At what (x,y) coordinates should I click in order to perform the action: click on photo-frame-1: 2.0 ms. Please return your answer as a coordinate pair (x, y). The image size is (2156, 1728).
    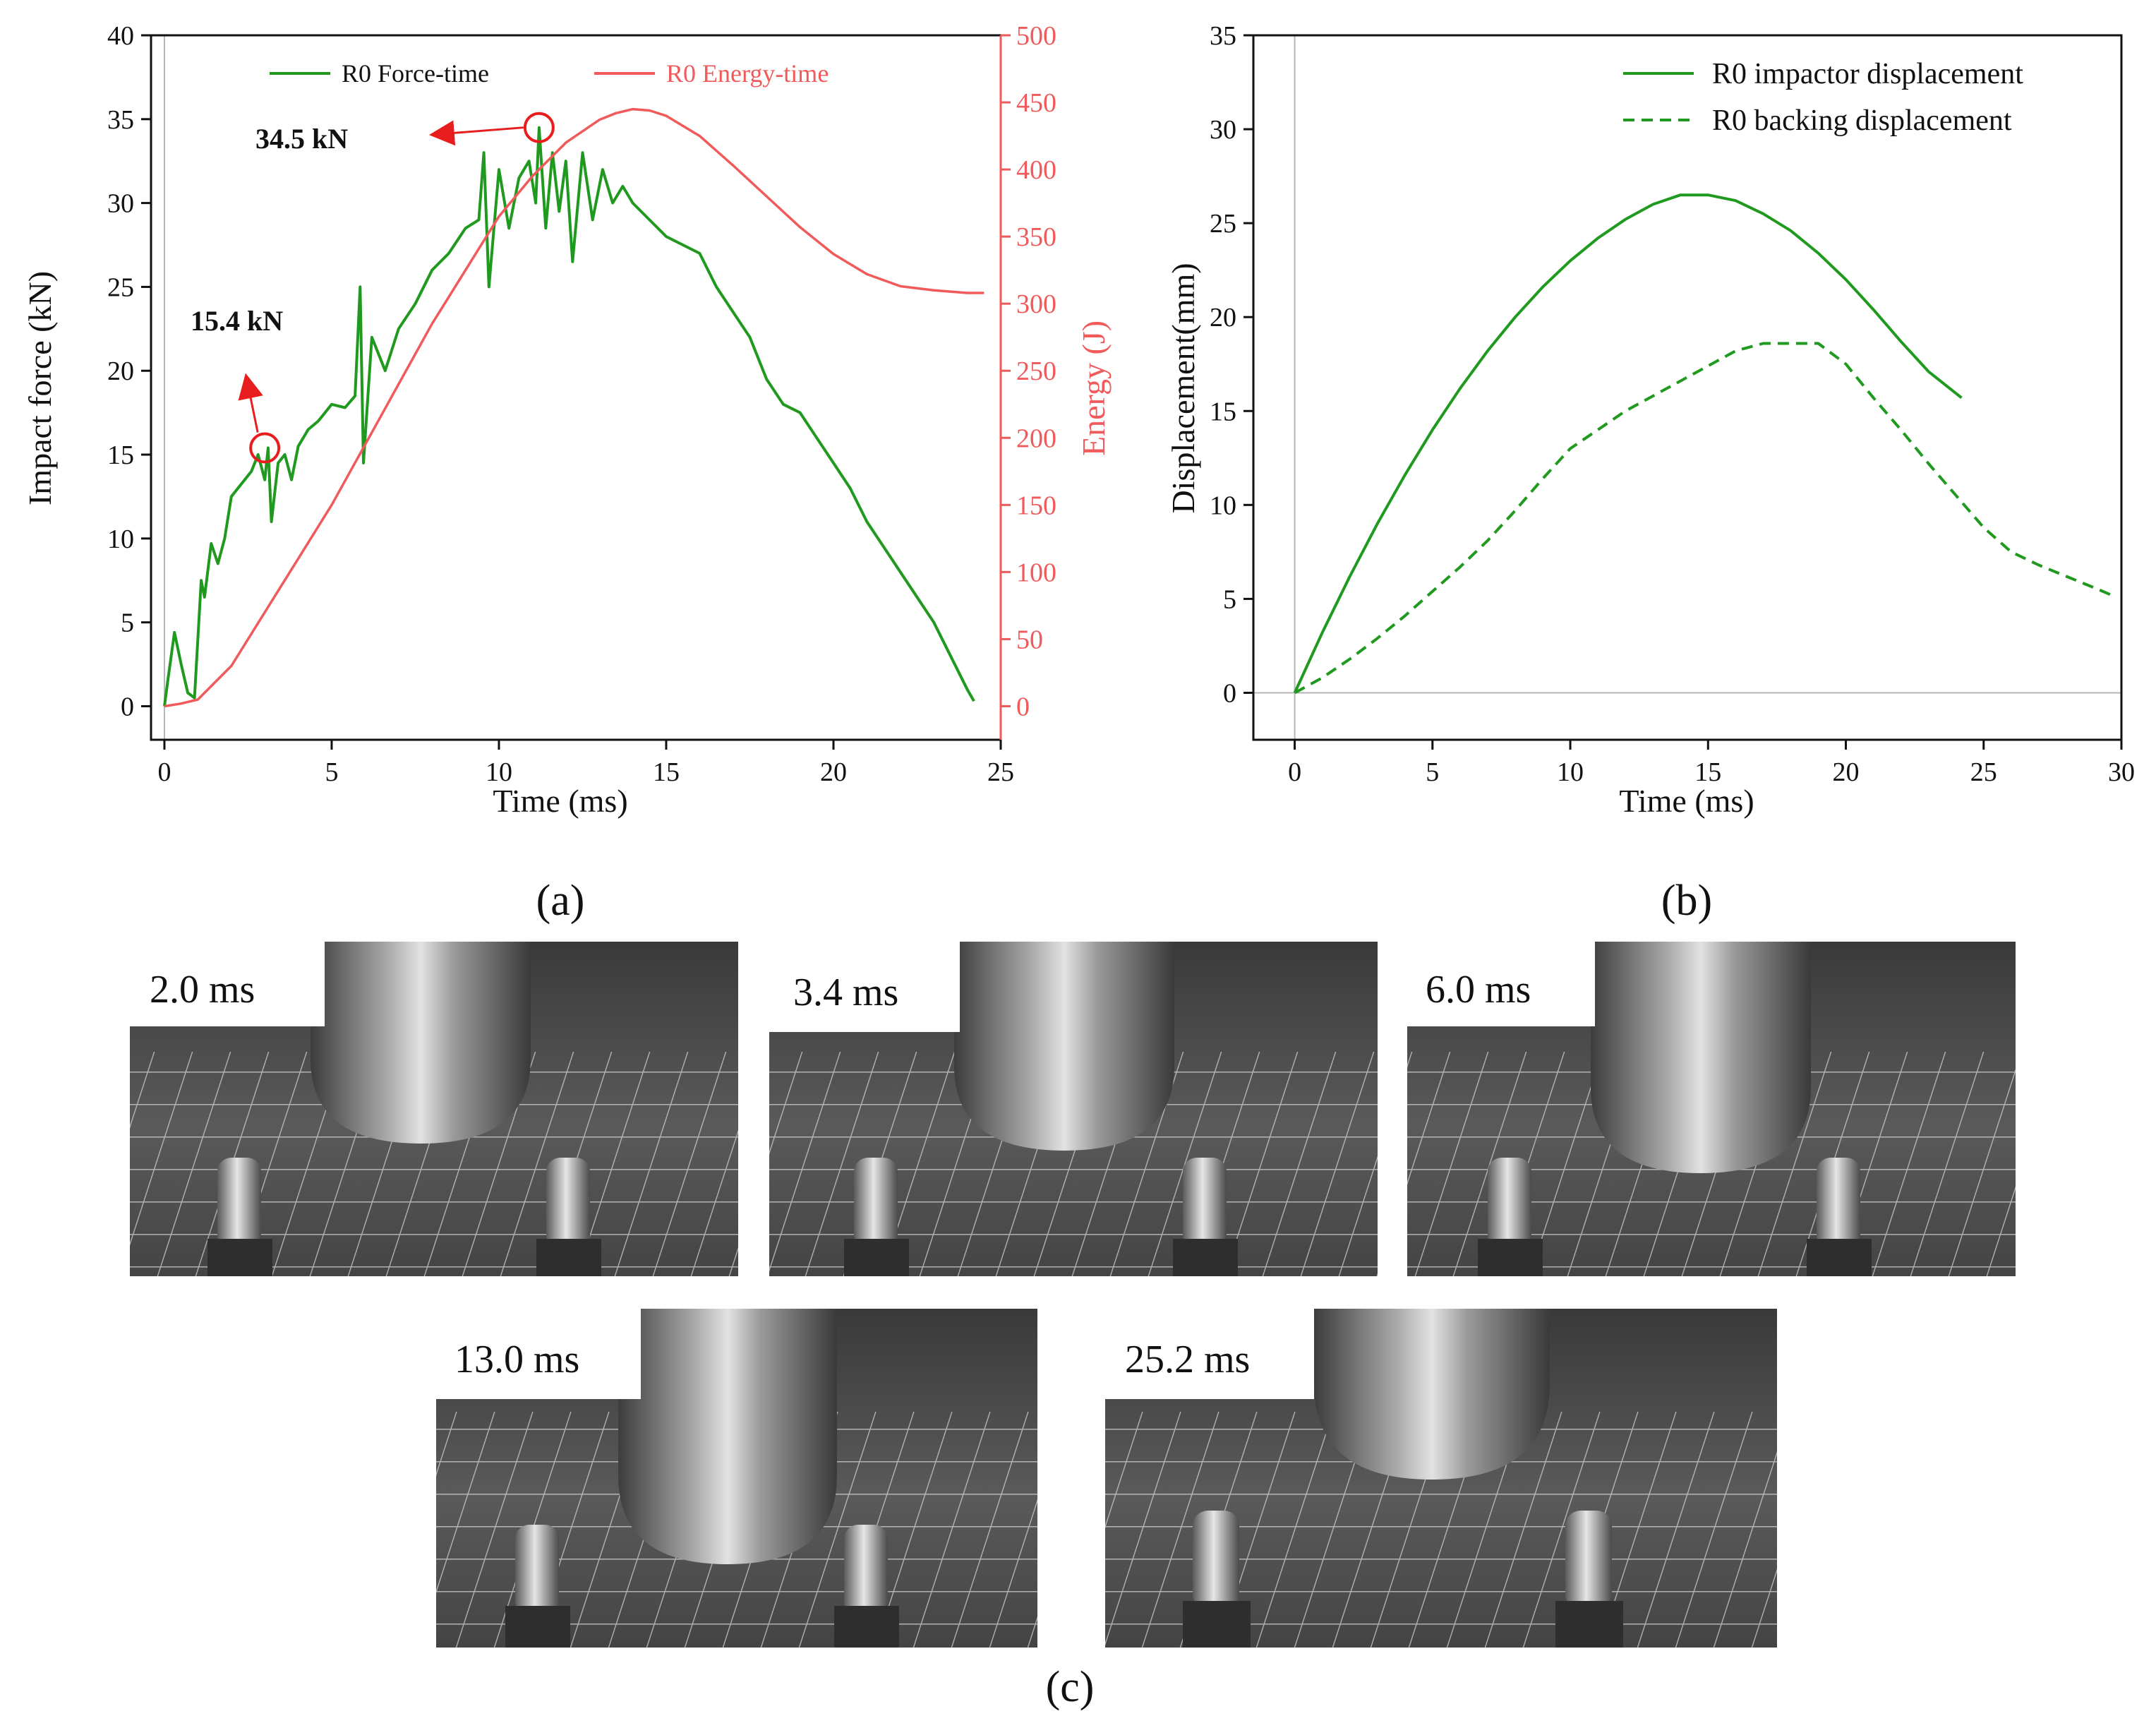
    Looking at the image, I should click on (434, 1109).